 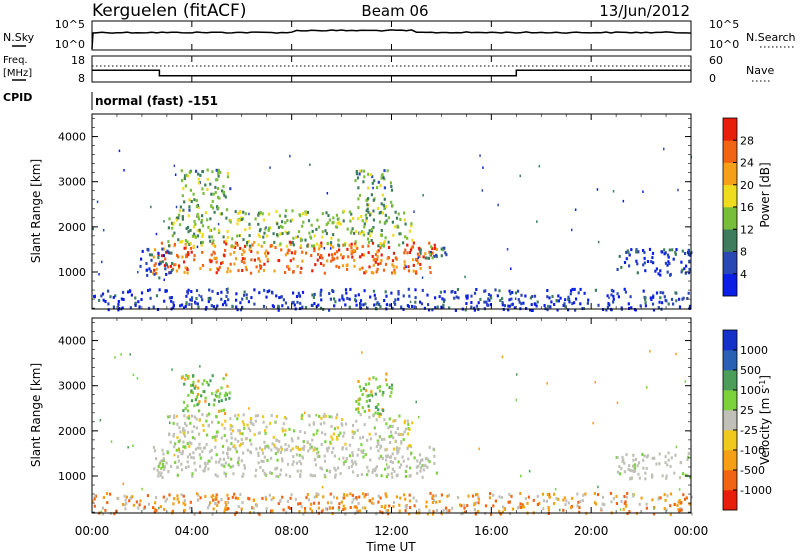 I want to click on y-tick-label: 3000, so click(x=72, y=386).